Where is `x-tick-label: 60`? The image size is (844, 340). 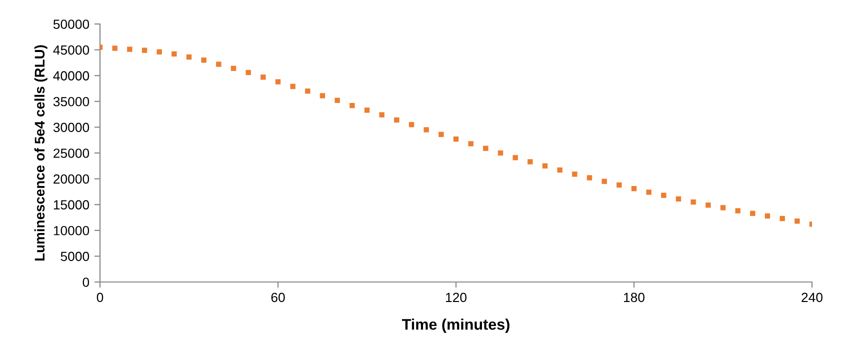
x-tick-label: 60 is located at coordinates (278, 297).